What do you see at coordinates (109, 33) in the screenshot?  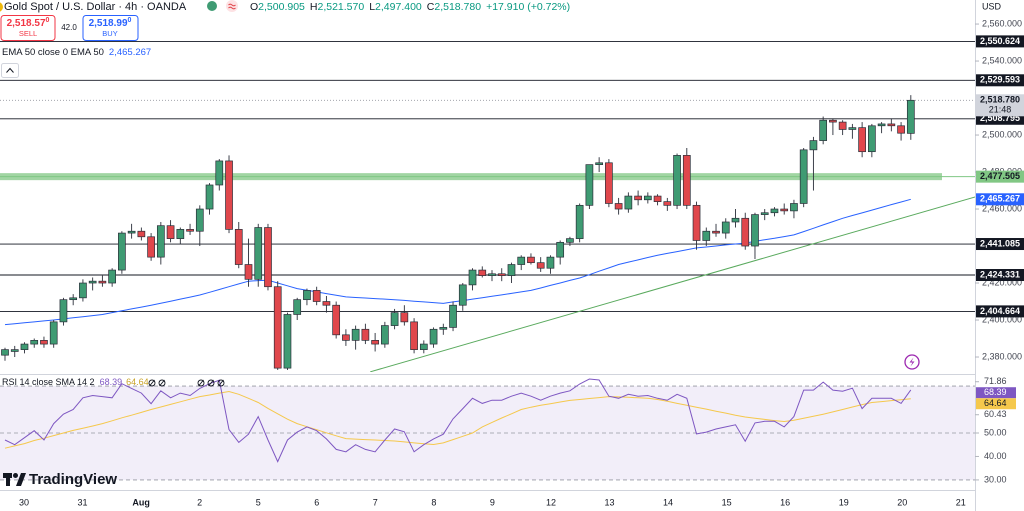 I see `buy-label: BUY` at bounding box center [109, 33].